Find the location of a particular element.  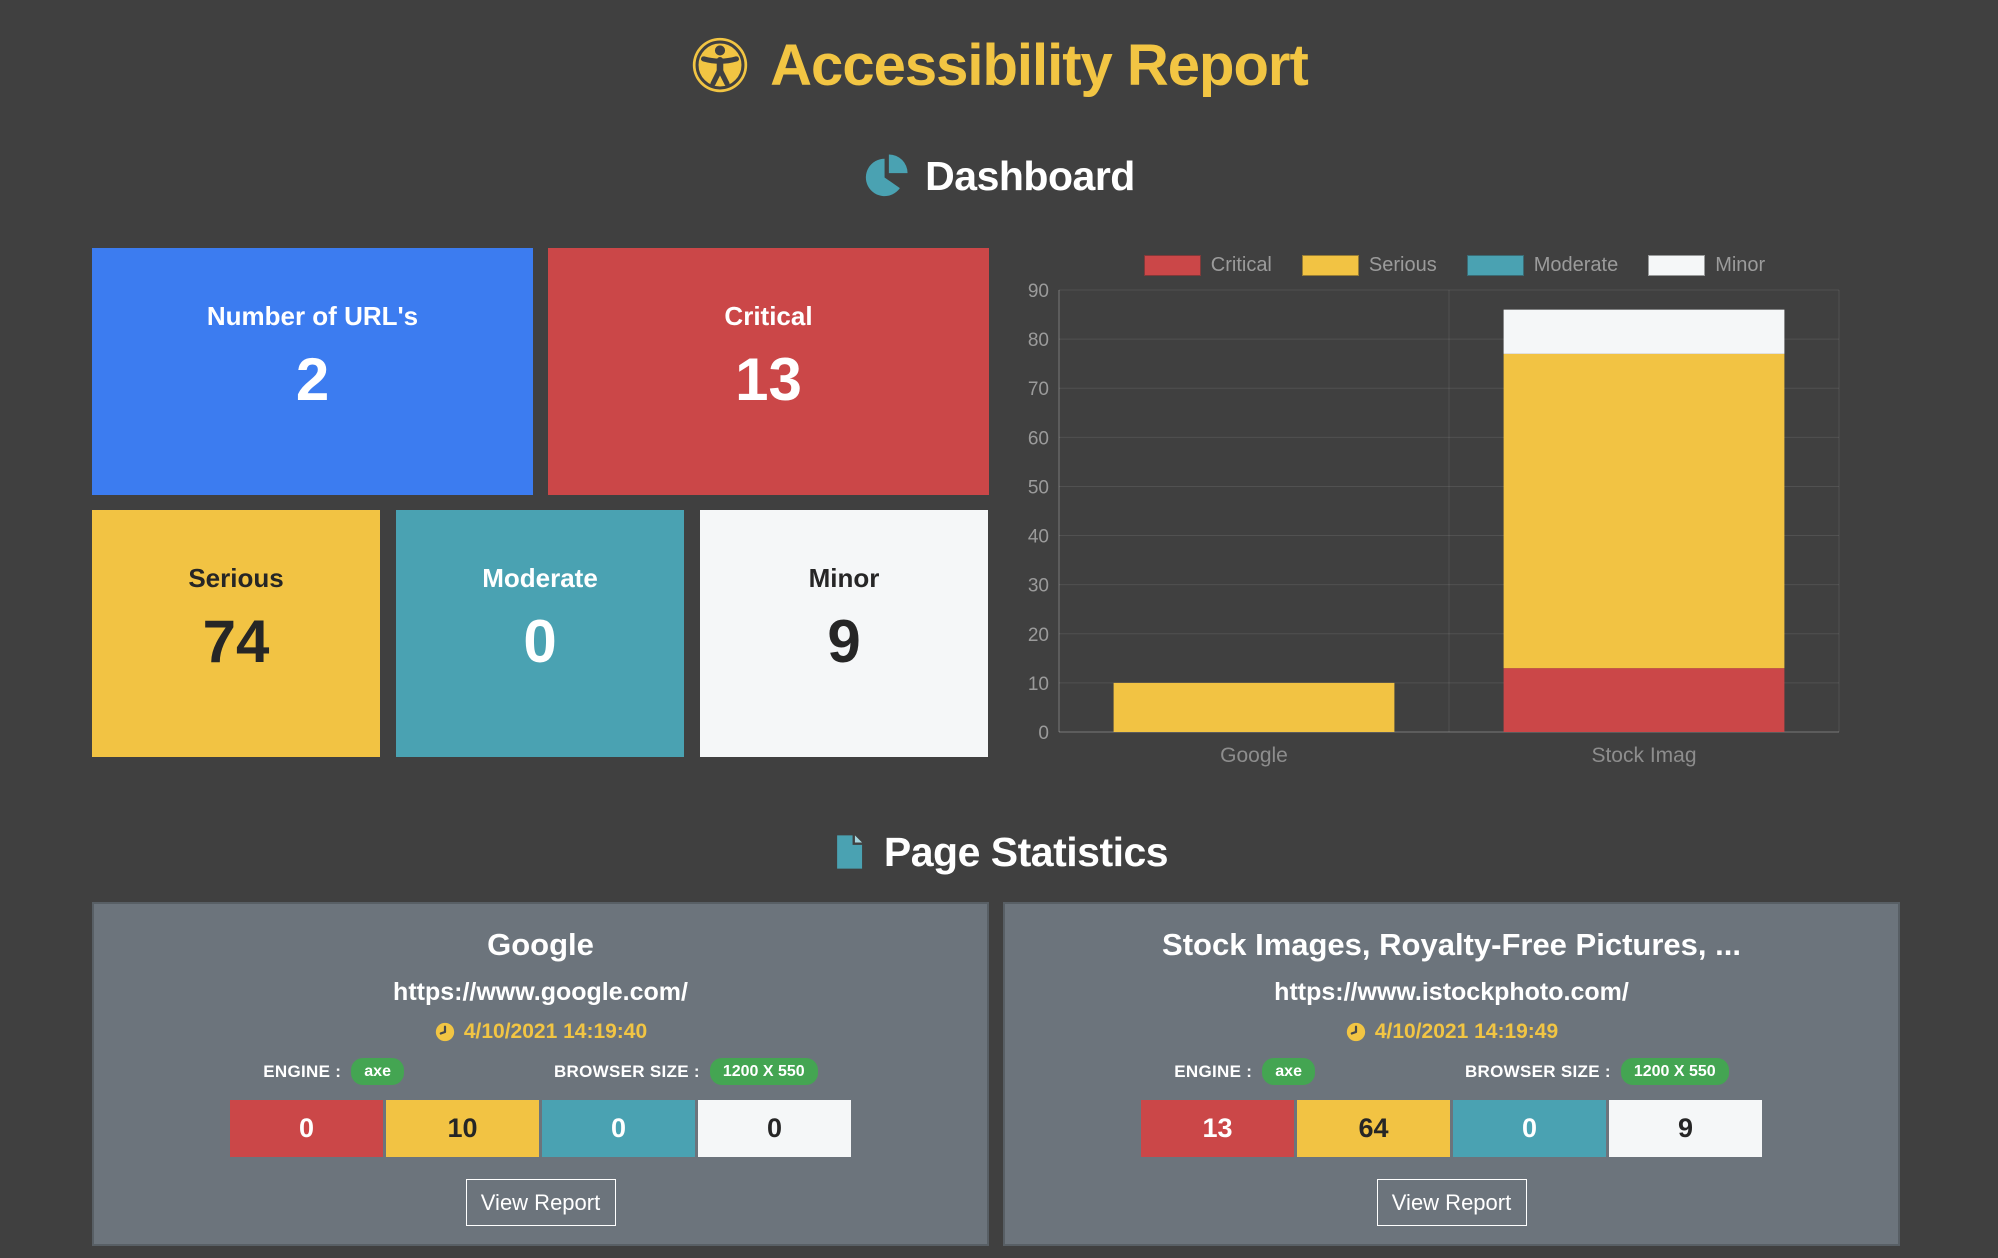

stat-cards-row-2: Serious 74 Moderate 0 Minor 9 is located at coordinates (540, 633).